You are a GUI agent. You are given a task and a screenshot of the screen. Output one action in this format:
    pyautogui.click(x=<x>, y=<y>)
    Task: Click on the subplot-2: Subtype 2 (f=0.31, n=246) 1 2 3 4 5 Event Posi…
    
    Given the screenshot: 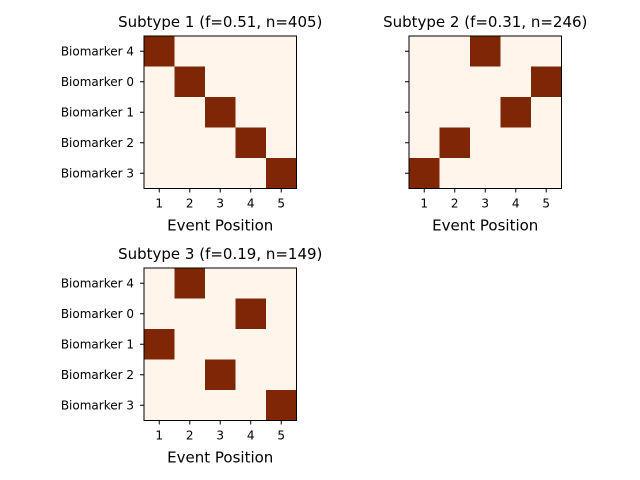 What is the action you would take?
    pyautogui.click(x=485, y=124)
    